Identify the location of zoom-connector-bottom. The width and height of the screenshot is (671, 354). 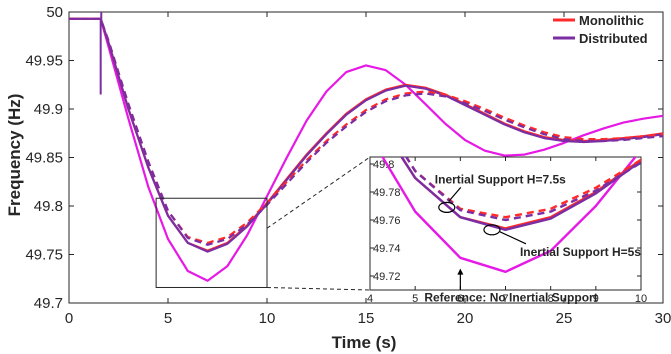
(318, 288).